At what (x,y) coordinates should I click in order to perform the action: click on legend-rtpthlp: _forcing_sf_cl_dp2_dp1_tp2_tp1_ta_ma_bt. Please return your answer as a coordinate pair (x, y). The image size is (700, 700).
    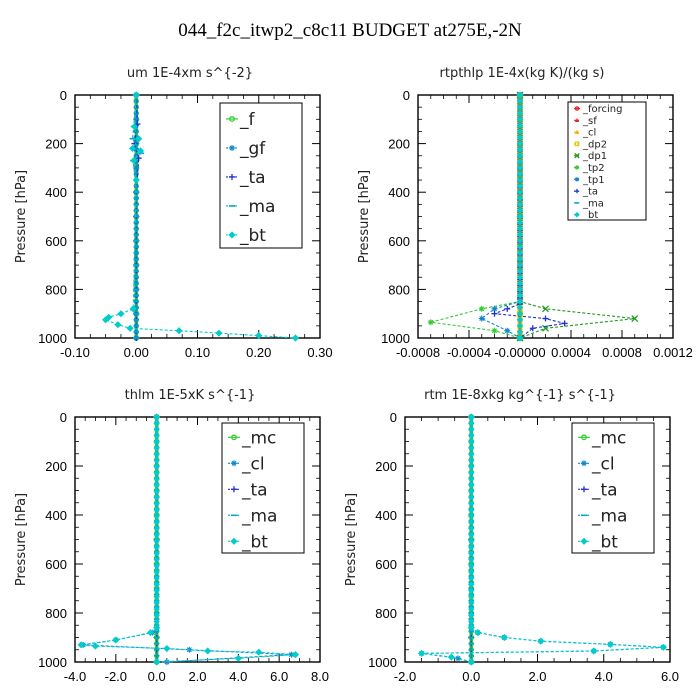
    Looking at the image, I should click on (607, 161).